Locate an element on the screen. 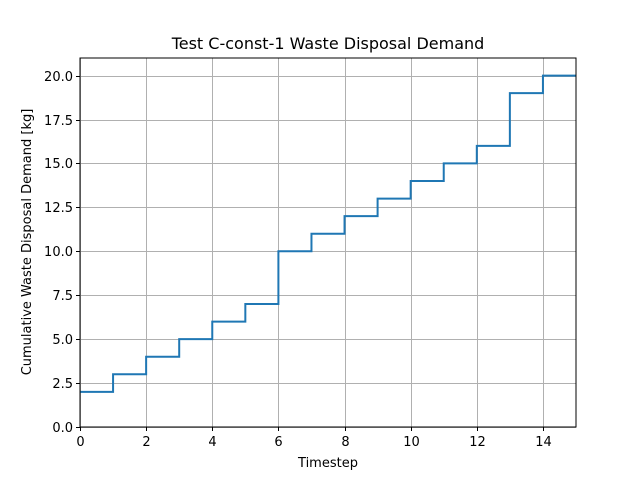 The image size is (640, 480). x-tick-label: 14 is located at coordinates (543, 442).